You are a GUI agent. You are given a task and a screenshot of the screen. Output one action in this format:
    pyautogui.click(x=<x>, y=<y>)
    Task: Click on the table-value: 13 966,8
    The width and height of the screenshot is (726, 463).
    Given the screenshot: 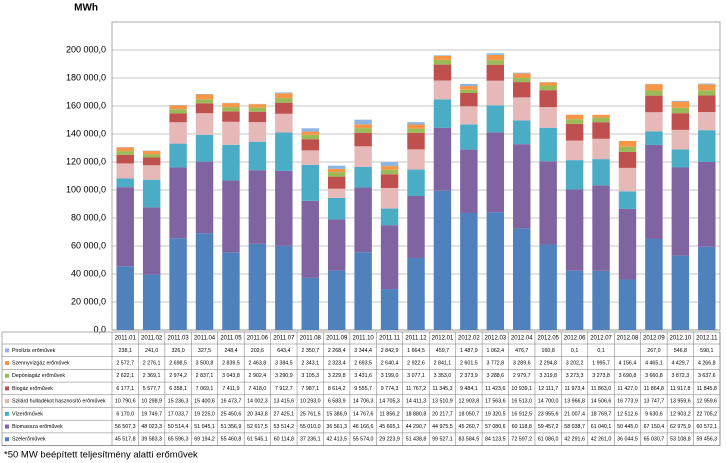 What is the action you would take?
    pyautogui.click(x=574, y=402)
    